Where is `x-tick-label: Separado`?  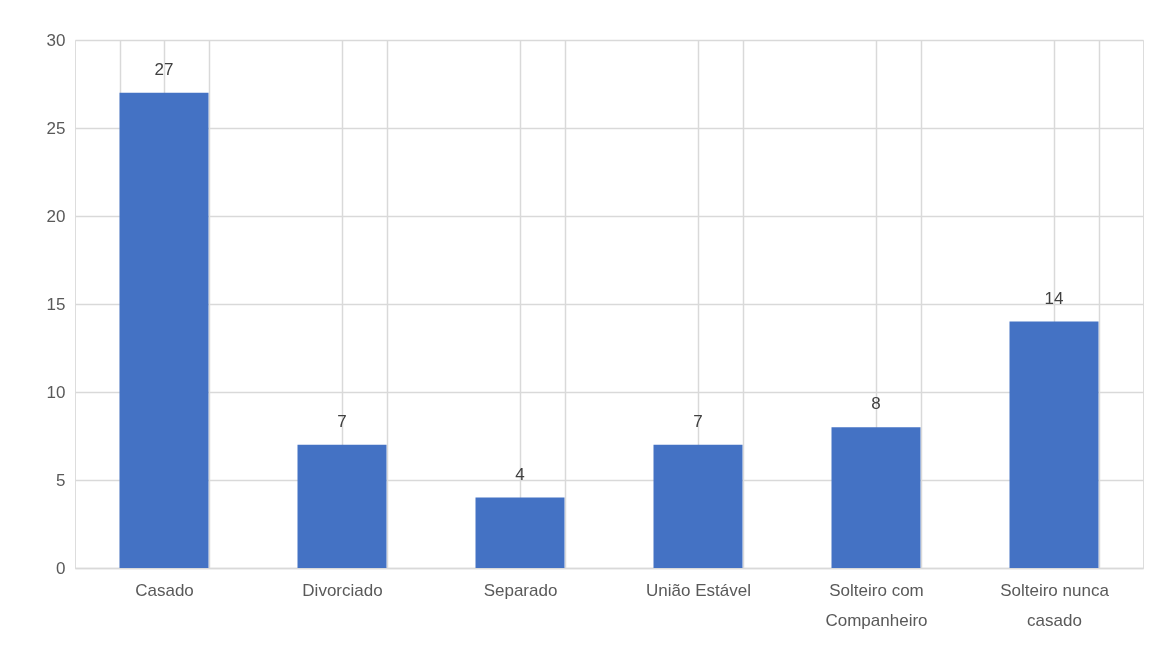
x-tick-label: Separado is located at coordinates (520, 590).